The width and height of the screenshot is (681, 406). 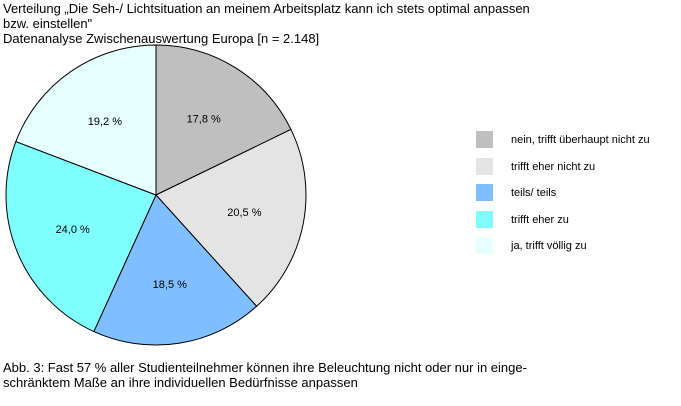 I want to click on pie-slice-label: 19,2 %, so click(x=105, y=122).